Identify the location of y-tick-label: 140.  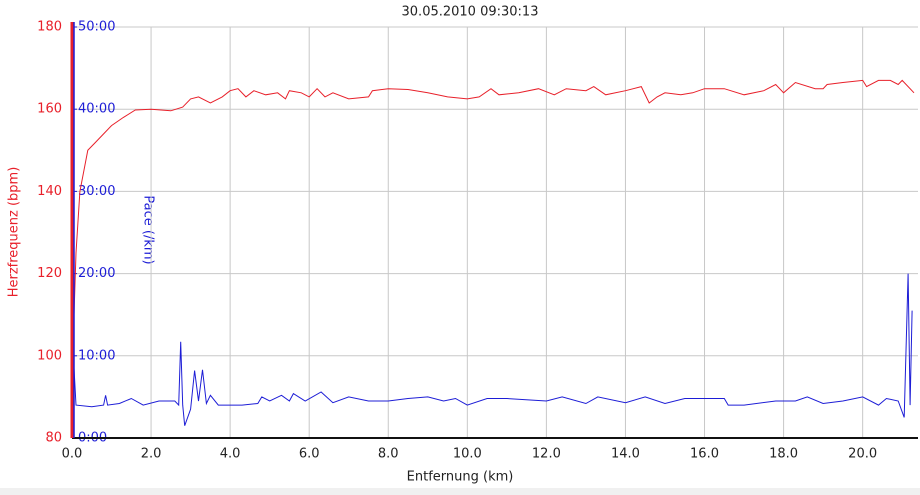
(49, 191).